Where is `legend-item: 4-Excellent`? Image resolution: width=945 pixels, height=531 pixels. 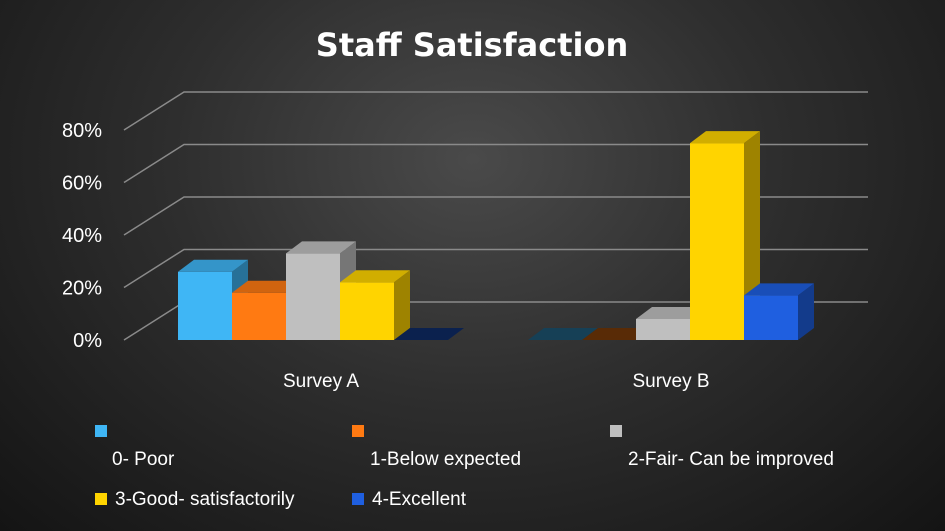 legend-item: 4-Excellent is located at coordinates (409, 499).